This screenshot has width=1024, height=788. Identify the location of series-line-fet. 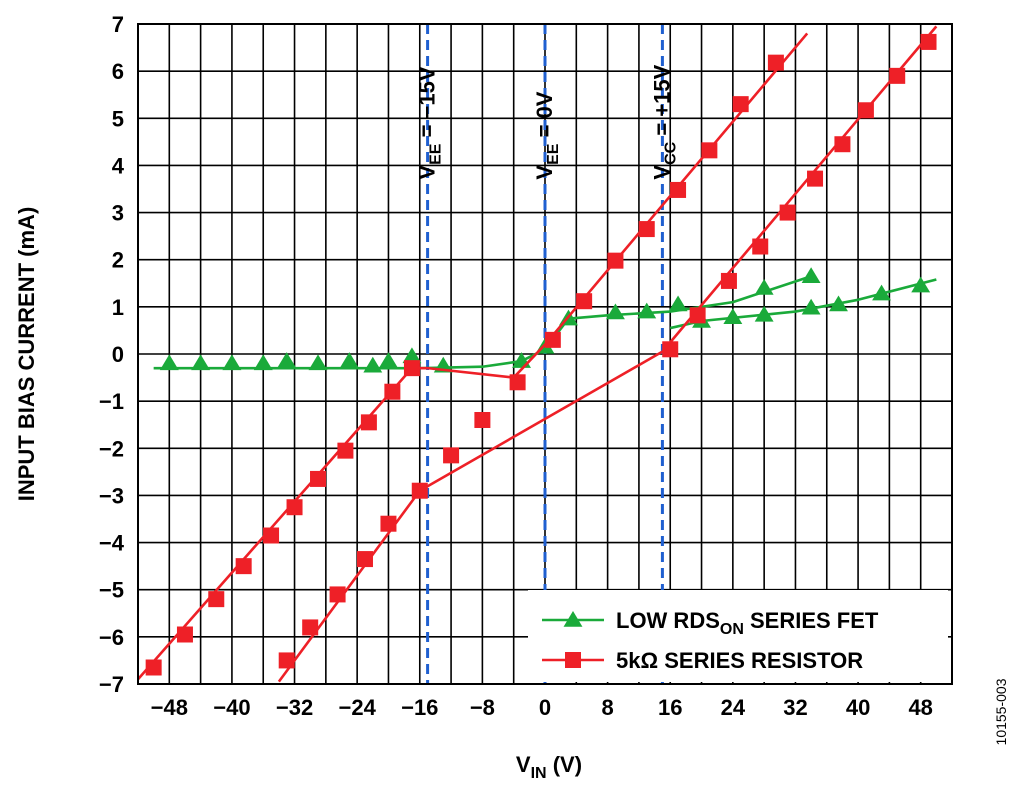
(803, 304).